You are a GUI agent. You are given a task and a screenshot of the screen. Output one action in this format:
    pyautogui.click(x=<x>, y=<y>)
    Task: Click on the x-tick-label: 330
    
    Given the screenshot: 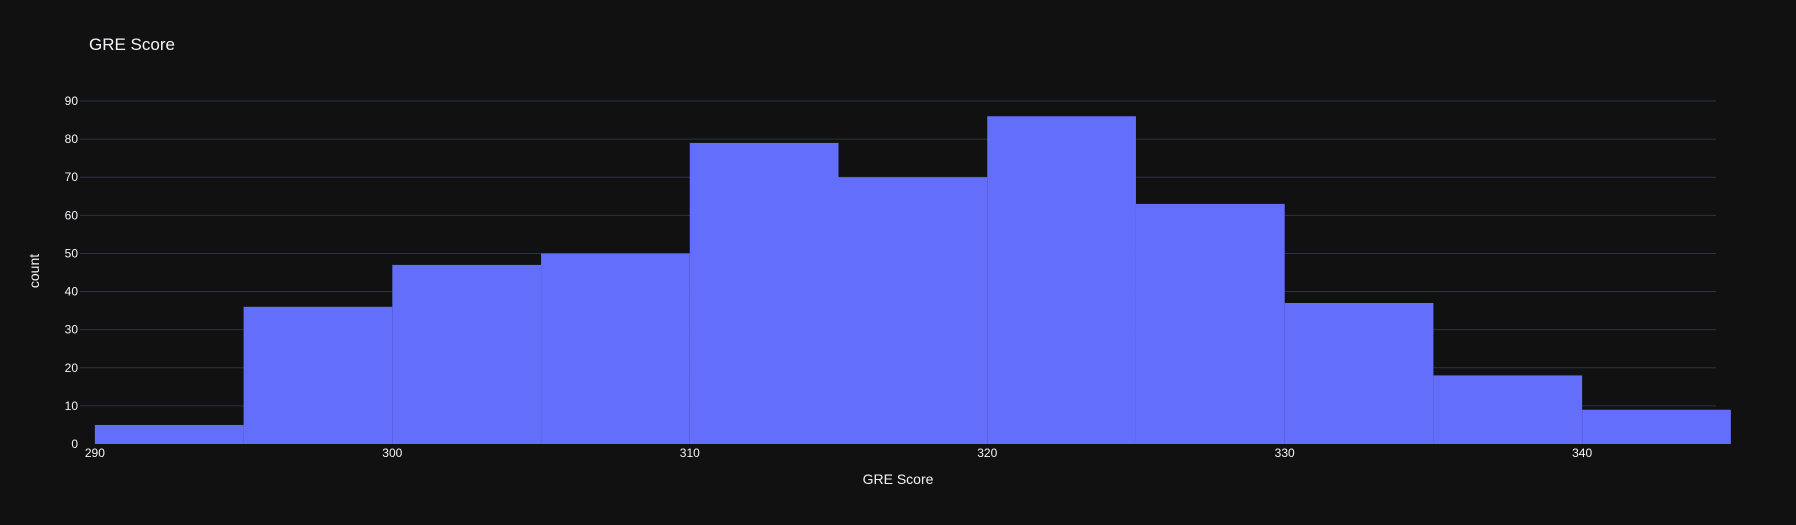 What is the action you would take?
    pyautogui.click(x=1285, y=453)
    